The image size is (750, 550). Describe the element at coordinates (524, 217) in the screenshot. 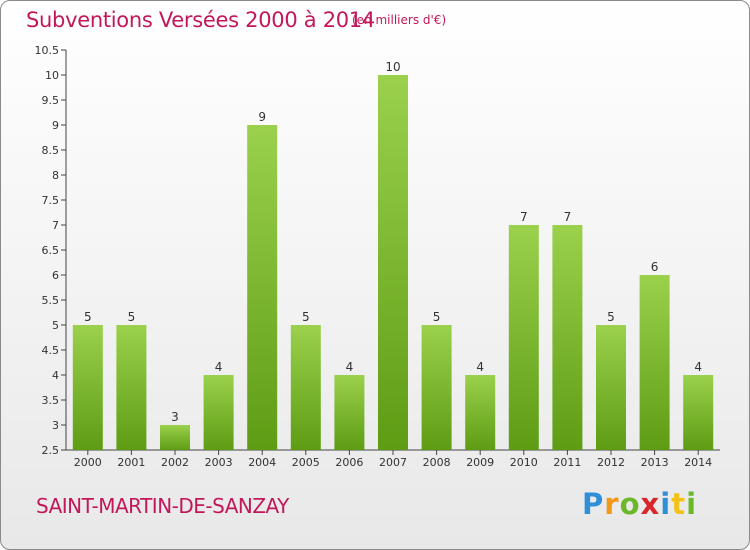

I see `data-label-2010: 7` at that location.